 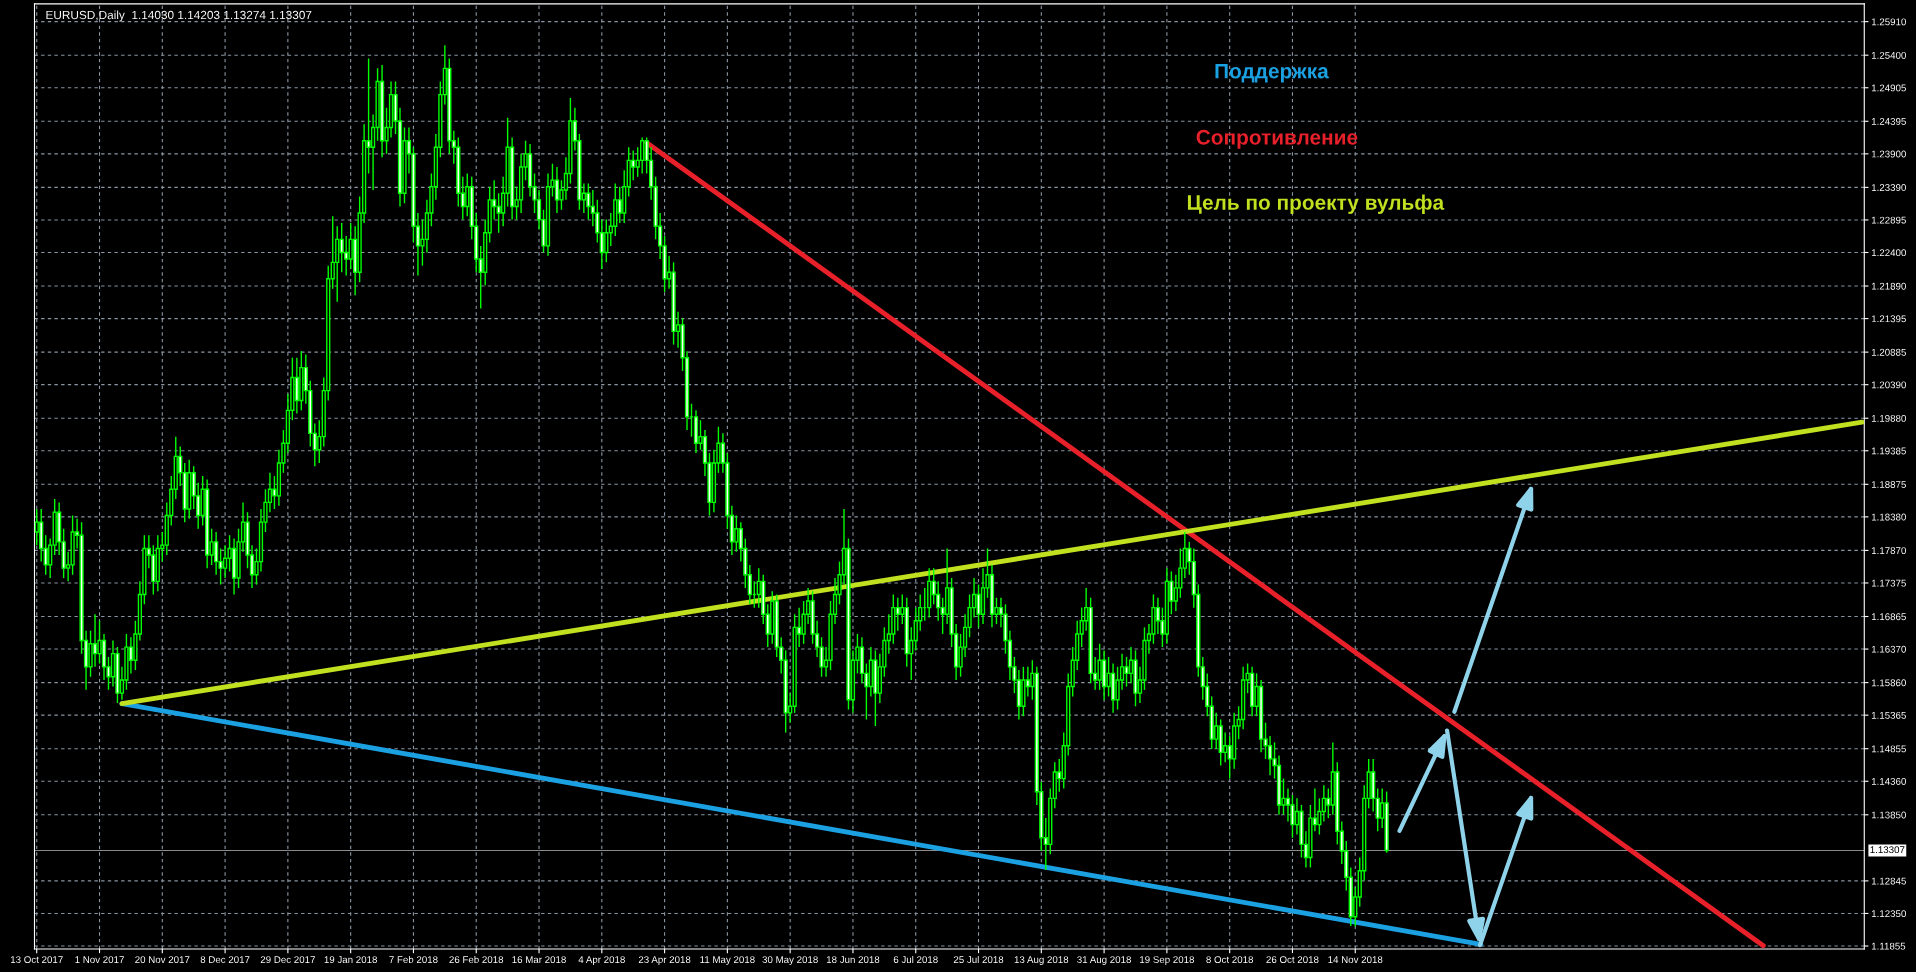 What do you see at coordinates (476, 959) in the screenshot?
I see `x-tick-label: 26 Feb 2018` at bounding box center [476, 959].